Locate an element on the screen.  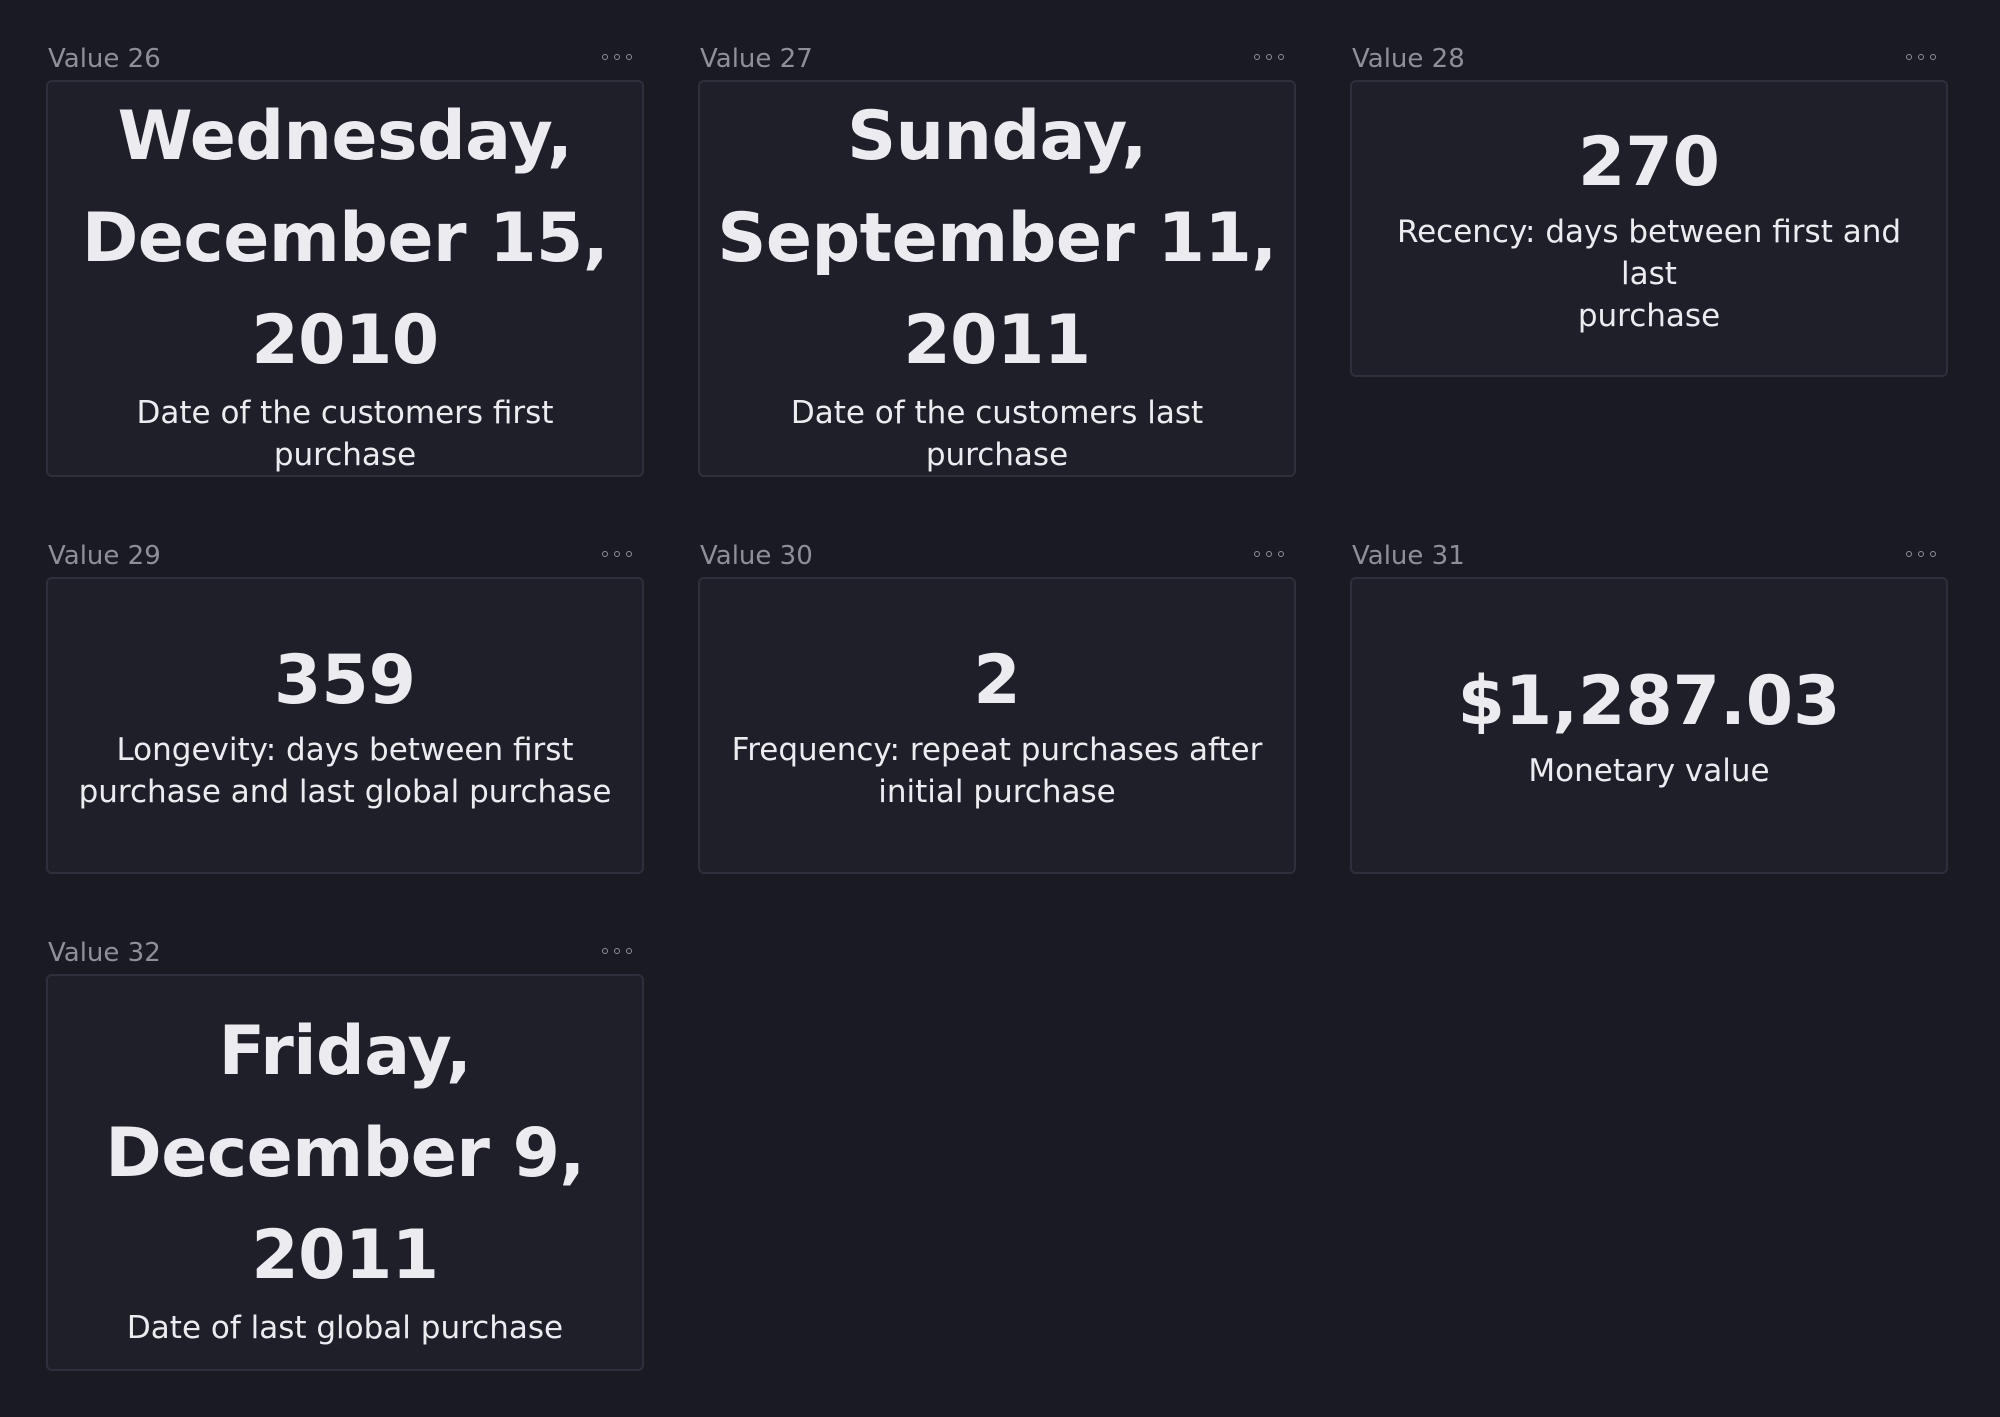
value-text: Sunday, September 11, 2011 is located at coordinates (997, 239).